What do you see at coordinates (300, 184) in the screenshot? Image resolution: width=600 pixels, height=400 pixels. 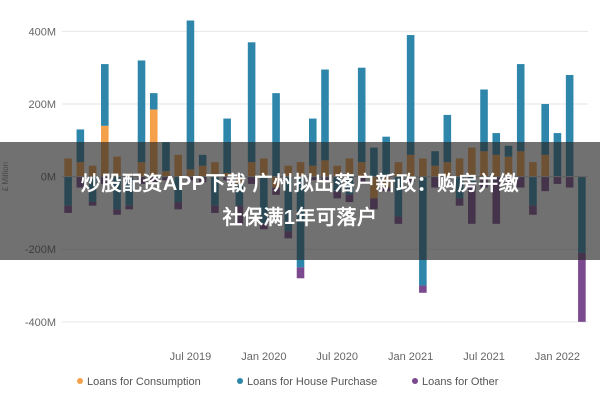 I see `banner-headline-line-1: 炒股配资APP下载 广州拟出落户新政：购房并缴` at bounding box center [300, 184].